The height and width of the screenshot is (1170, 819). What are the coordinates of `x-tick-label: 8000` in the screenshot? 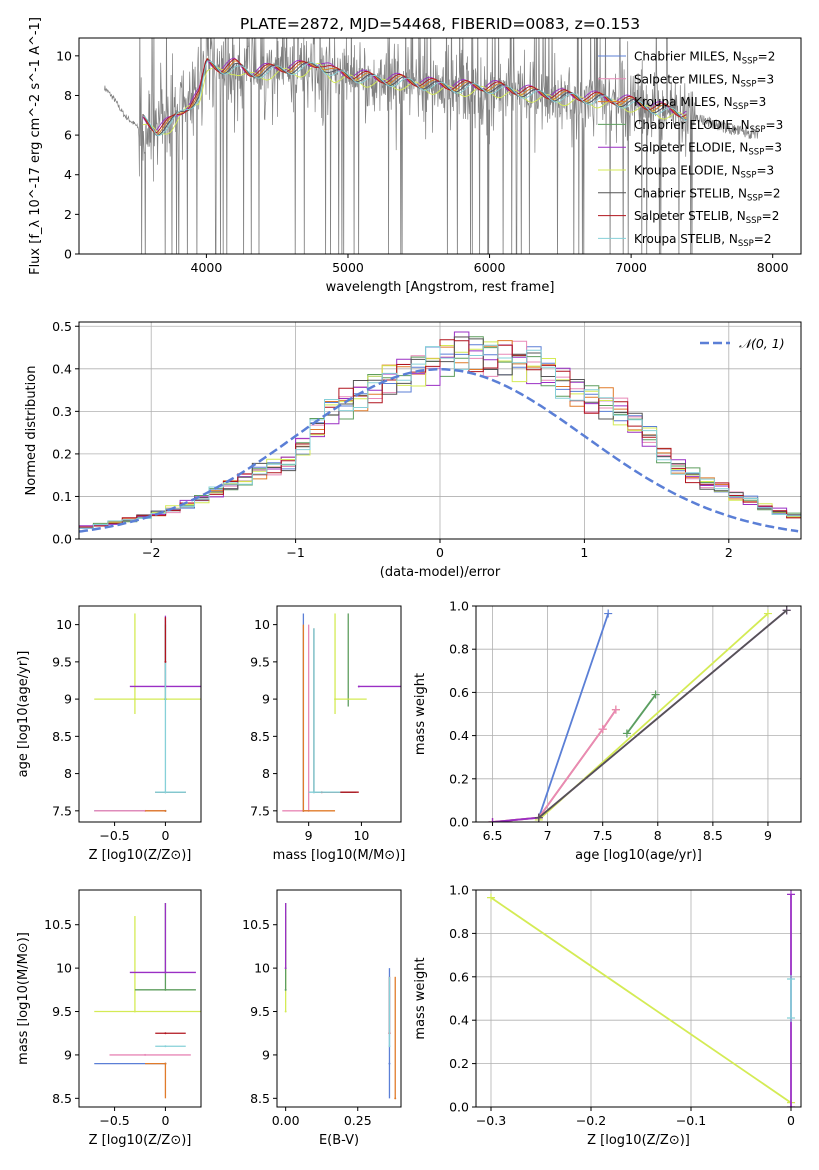 It's located at (773, 267).